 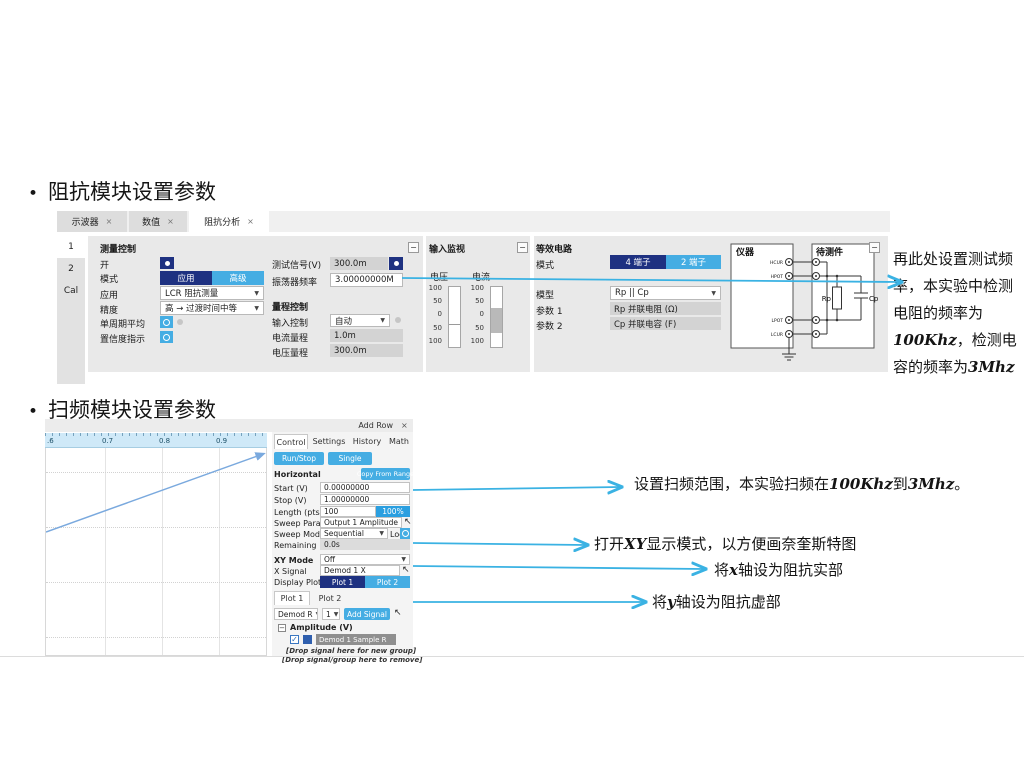 I want to click on plot-ruler: .6 0.7 0.8 0.9, so click(x=156, y=440).